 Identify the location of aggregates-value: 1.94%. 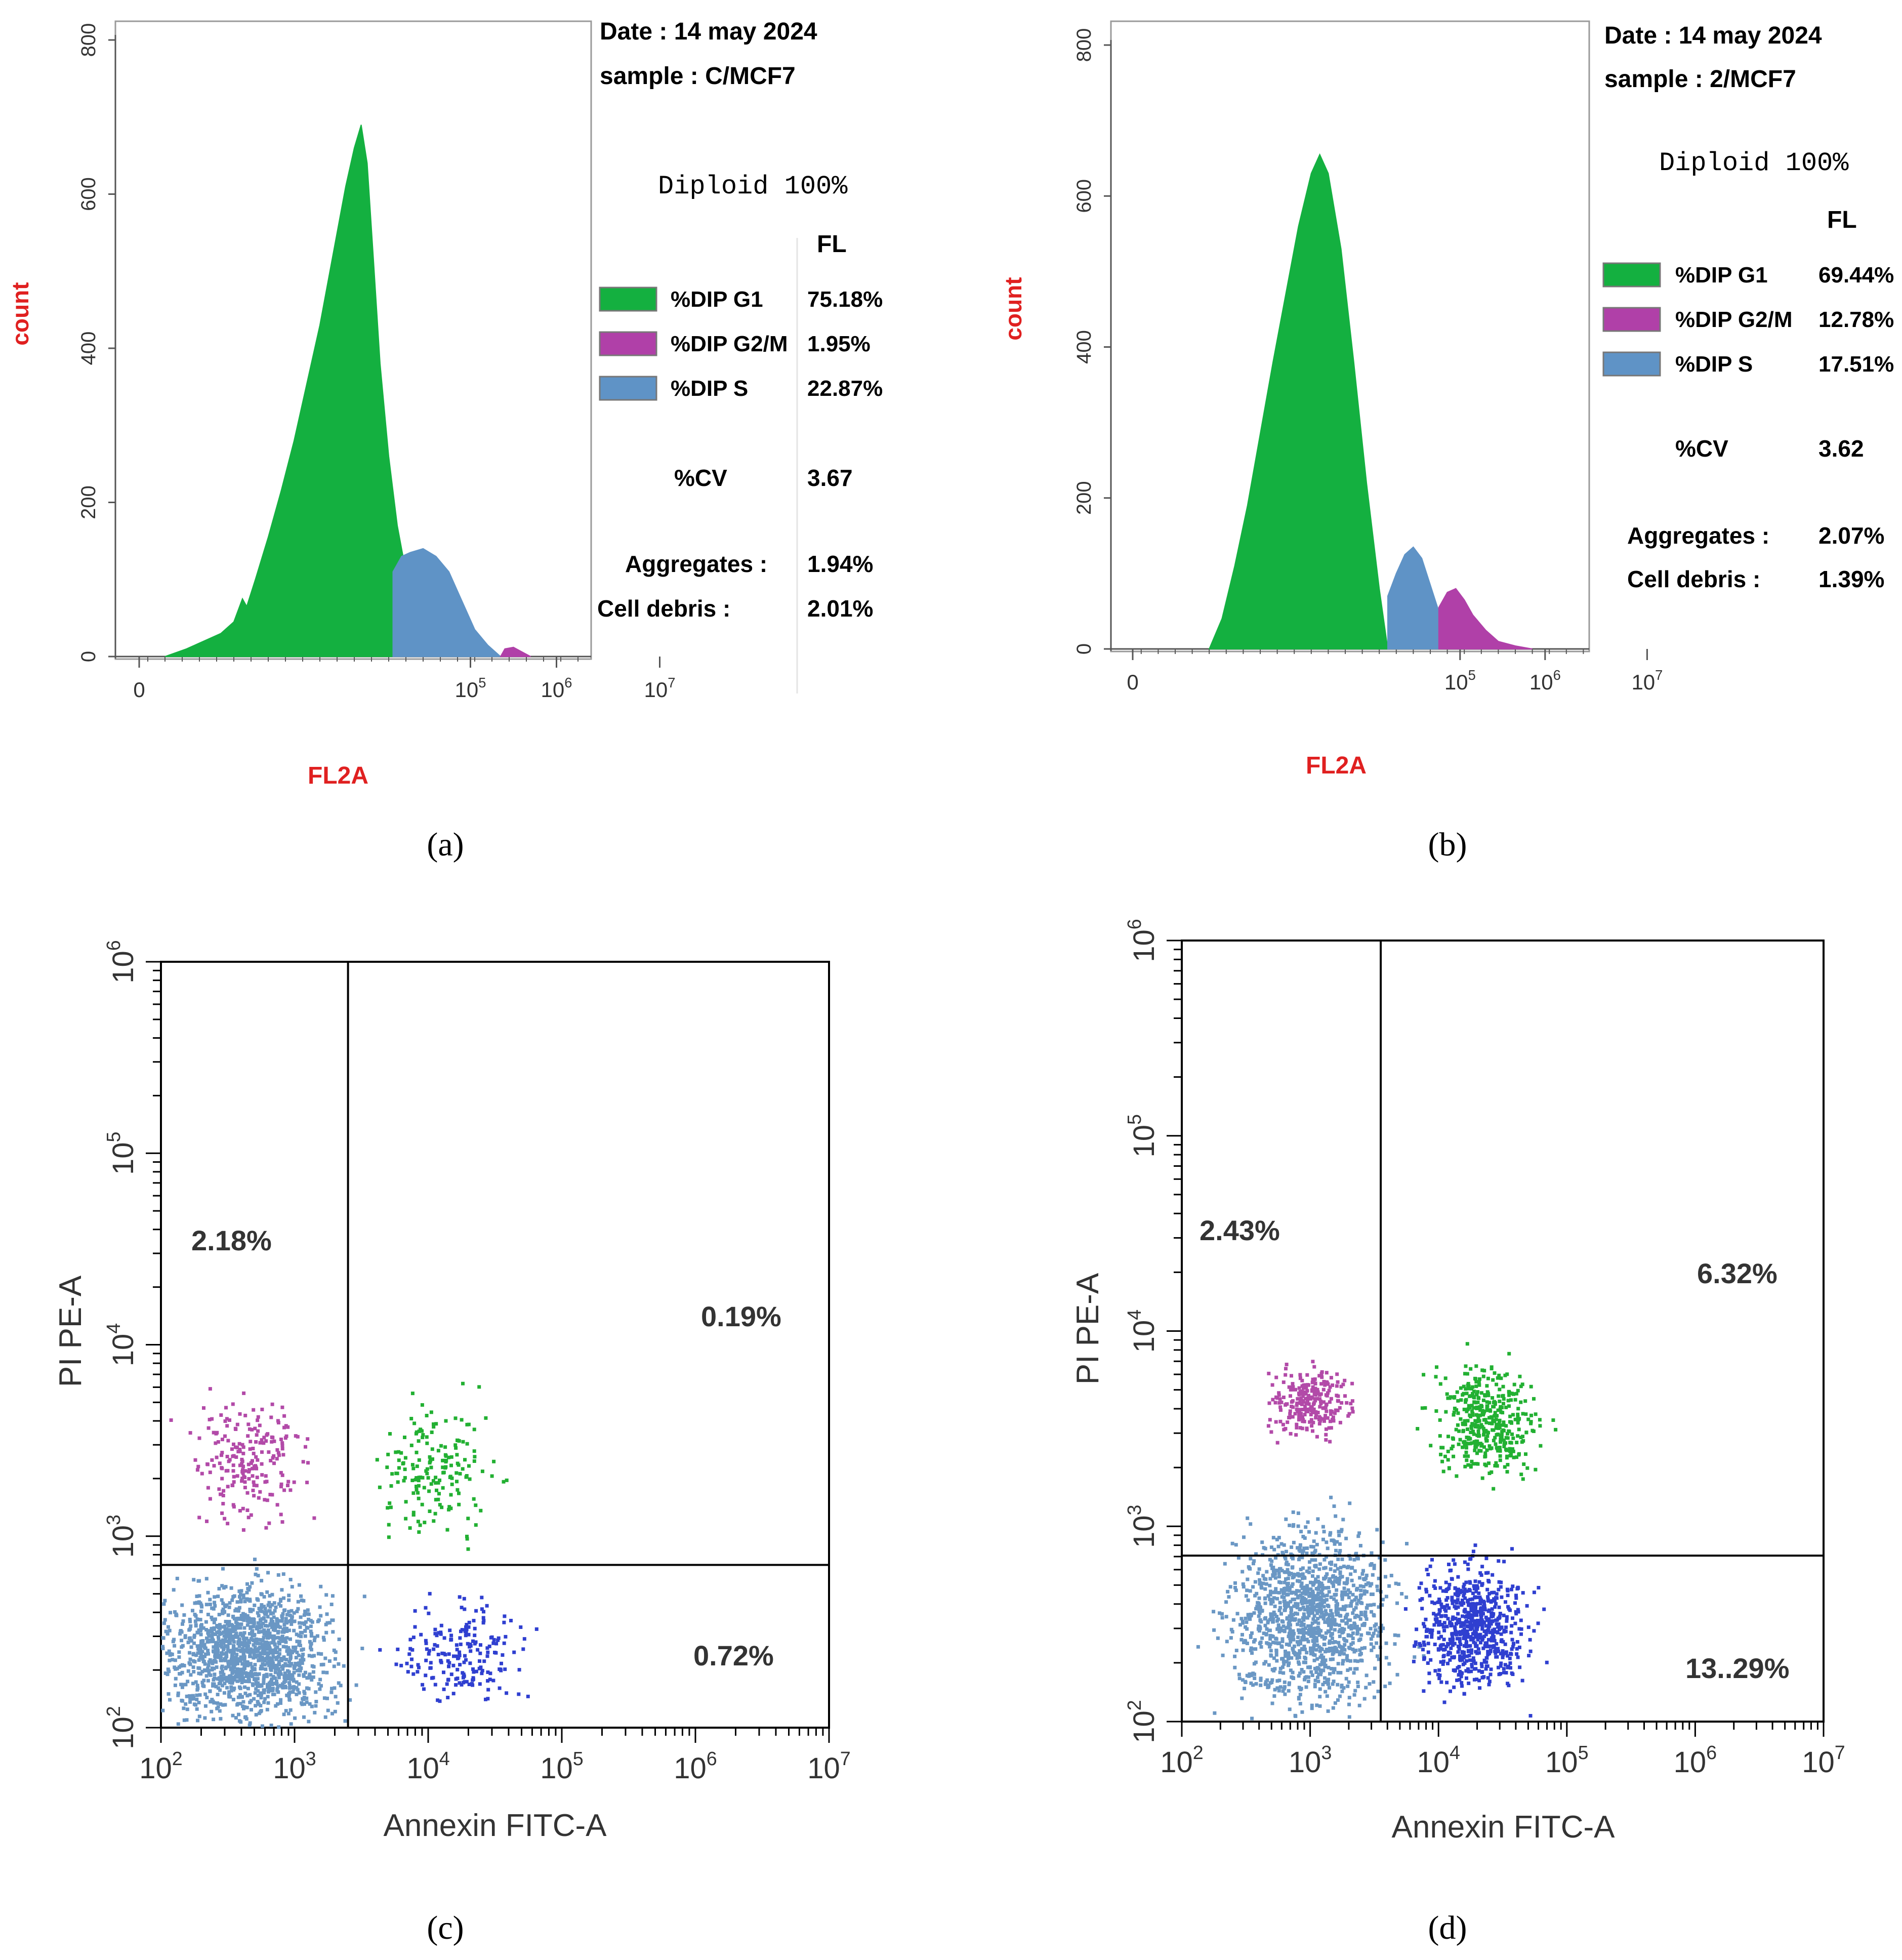
(840, 564).